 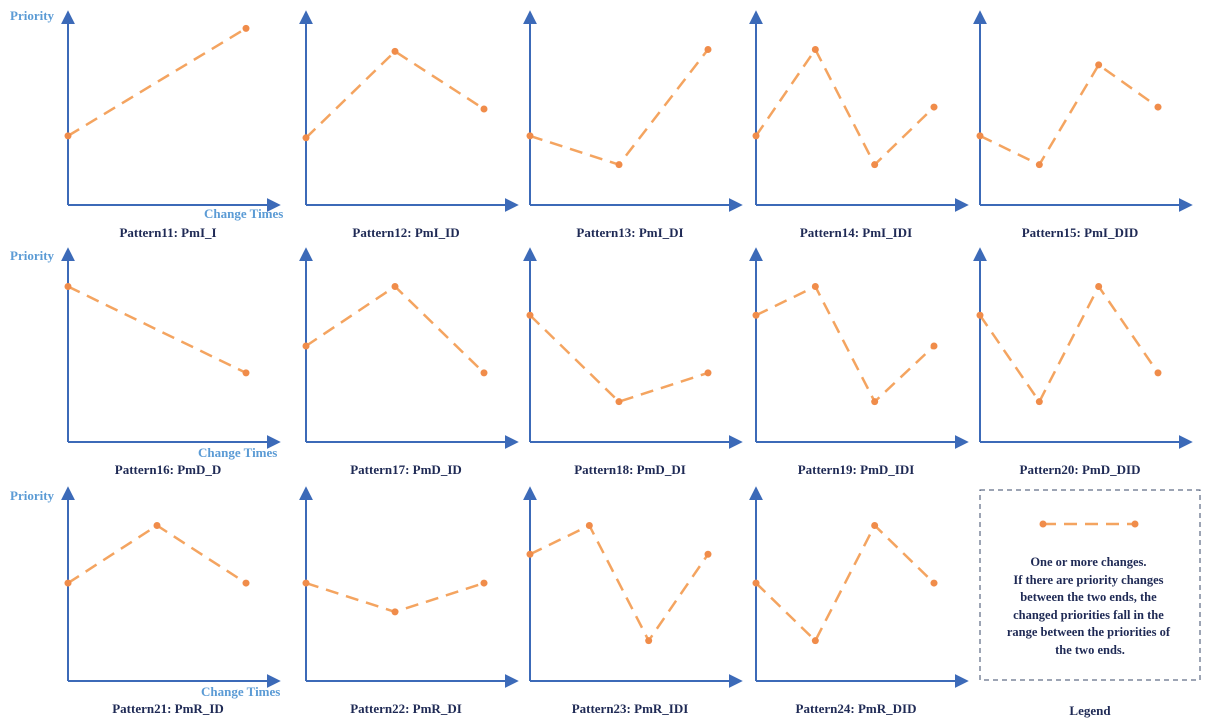 I want to click on x-axis-label-row1: Change Times, so click(x=243, y=213).